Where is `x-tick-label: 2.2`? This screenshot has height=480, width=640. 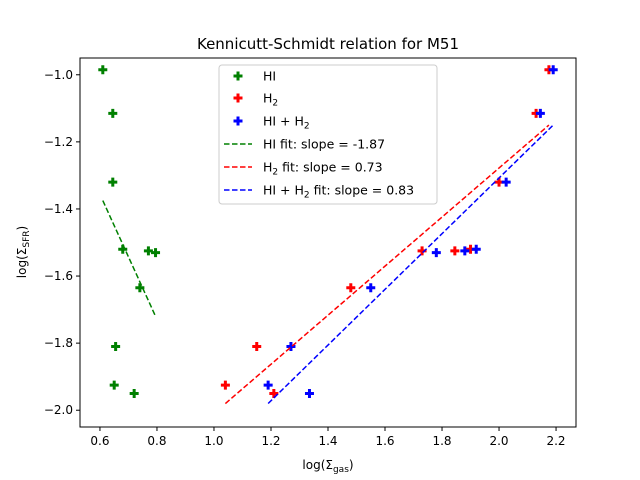 x-tick-label: 2.2 is located at coordinates (555, 441).